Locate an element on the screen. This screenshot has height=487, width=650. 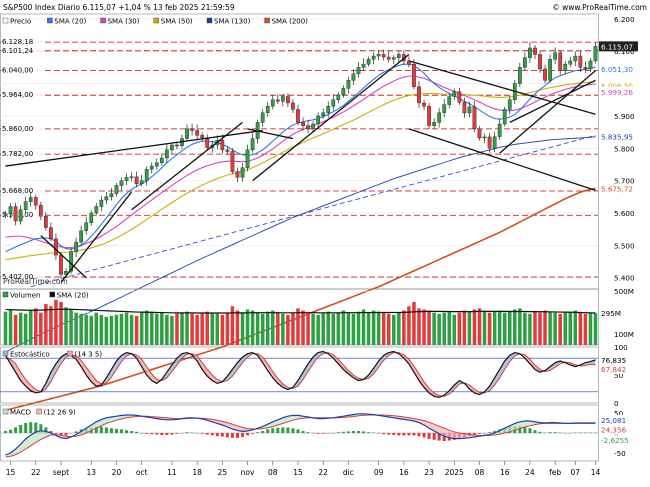
volume-tick-label: 500M is located at coordinates (624, 291).